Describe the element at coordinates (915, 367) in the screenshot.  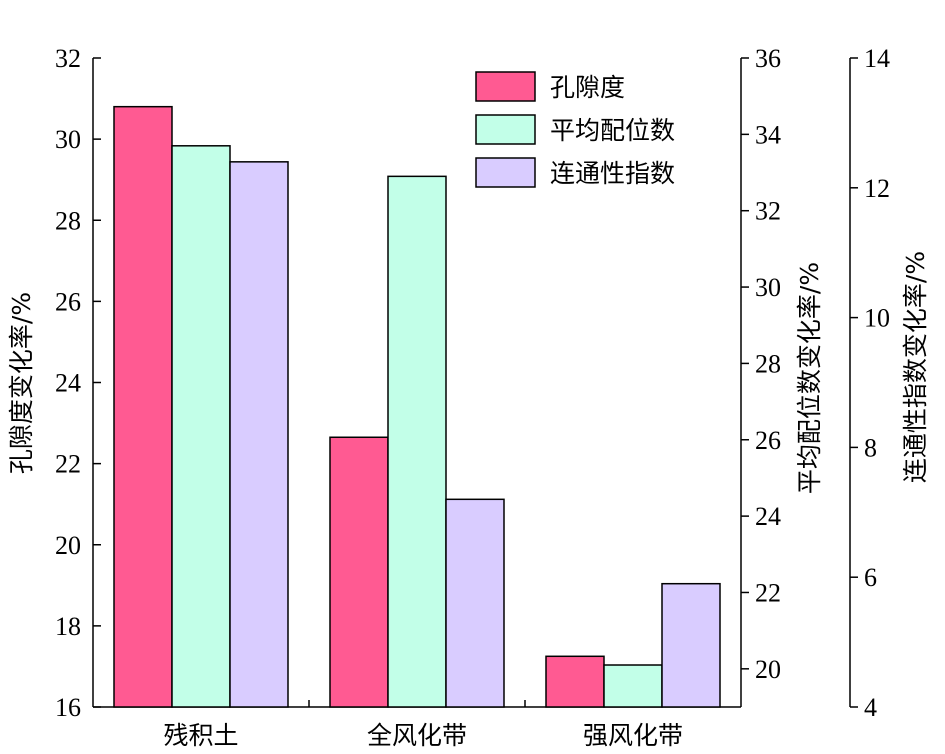
I see `right2-y-axis-title: 连通性指数变化率/%` at that location.